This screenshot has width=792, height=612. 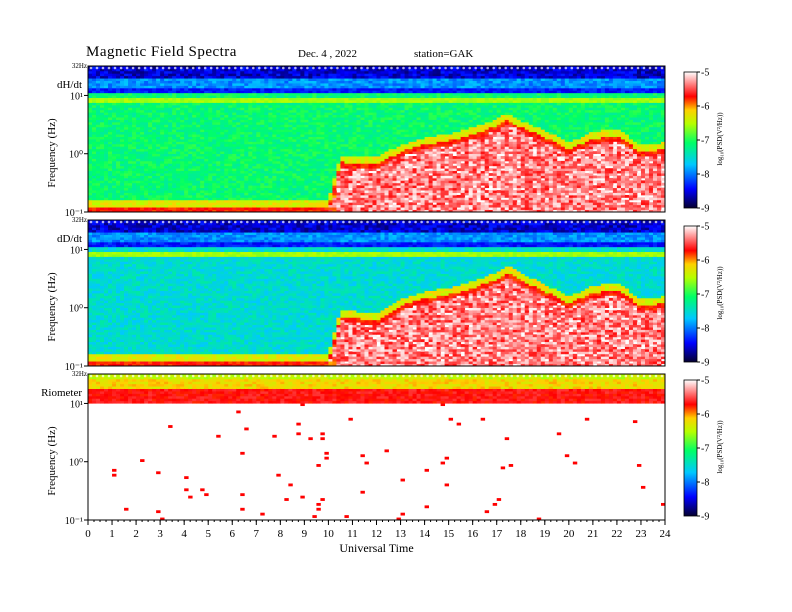 I want to click on xtick-label: 5, so click(x=208, y=534).